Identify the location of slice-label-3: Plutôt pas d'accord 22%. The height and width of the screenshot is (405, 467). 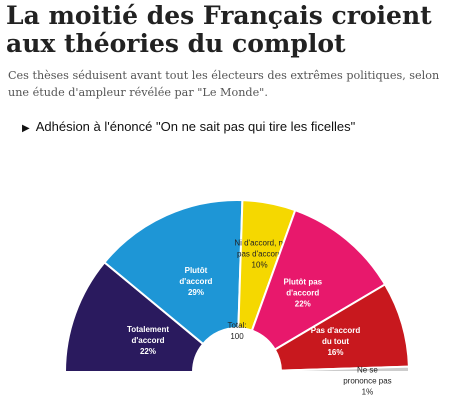
(302, 292).